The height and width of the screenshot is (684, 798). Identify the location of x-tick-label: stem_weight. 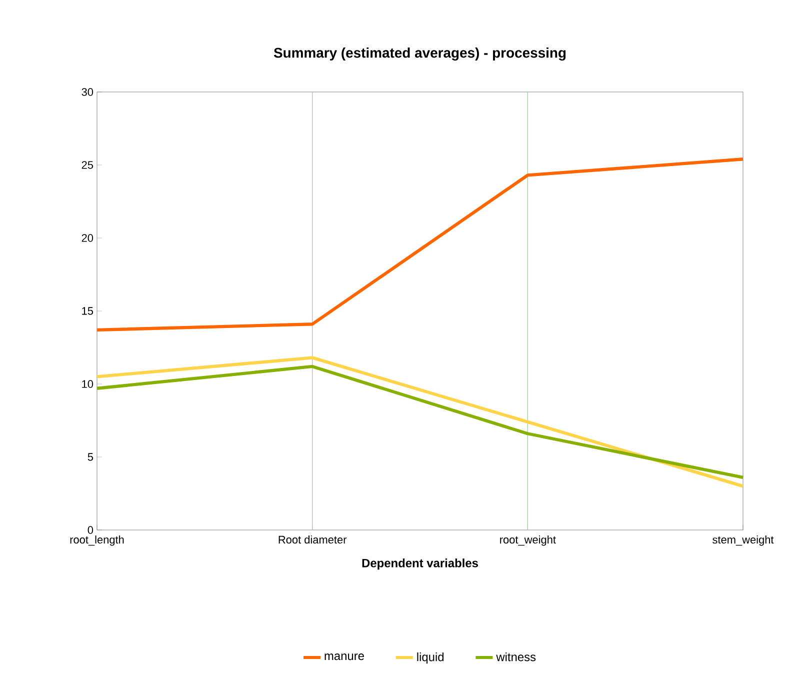
(743, 541).